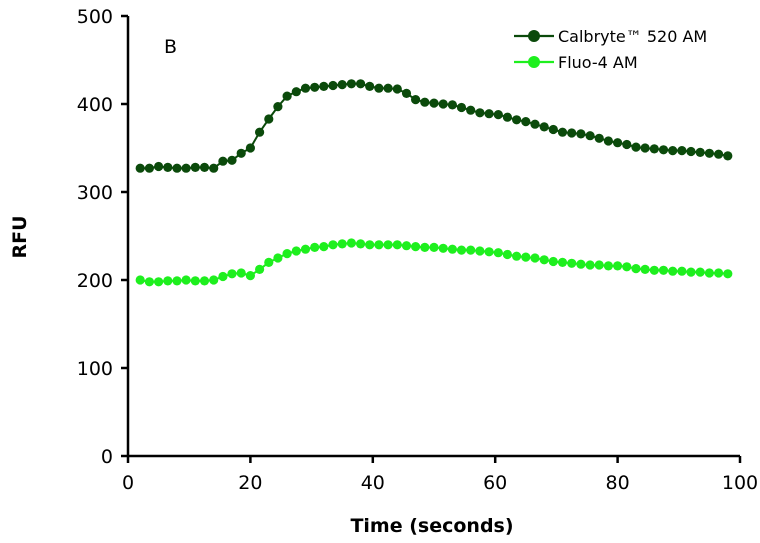 Image resolution: width=760 pixels, height=543 pixels. What do you see at coordinates (102, 237) in the screenshot?
I see `y-axis-ticks: 0 100 200 300 400 500` at bounding box center [102, 237].